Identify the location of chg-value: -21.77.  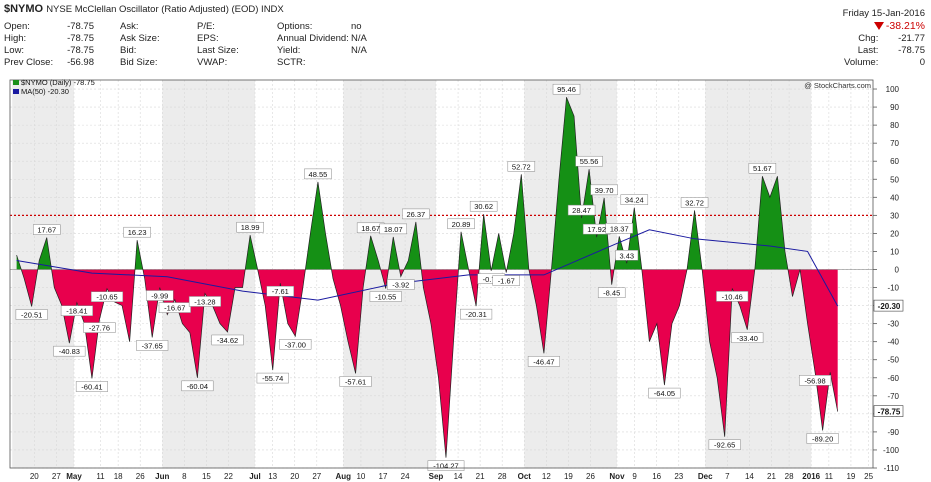
(911, 38).